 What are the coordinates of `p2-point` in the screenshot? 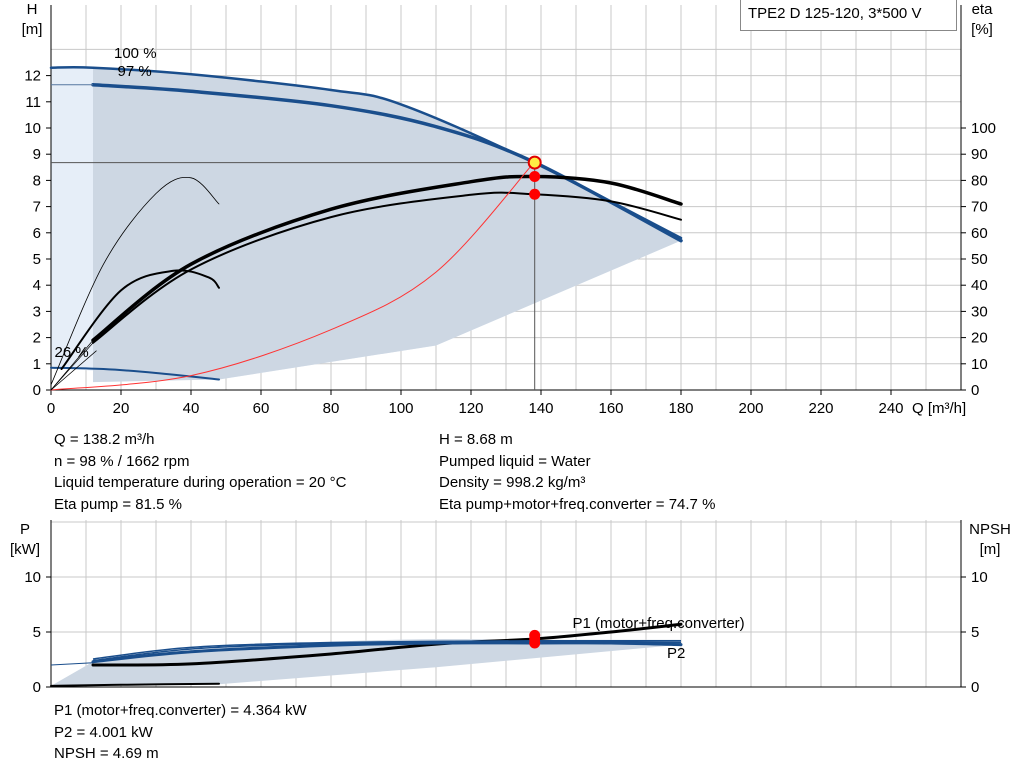 It's located at (535, 643).